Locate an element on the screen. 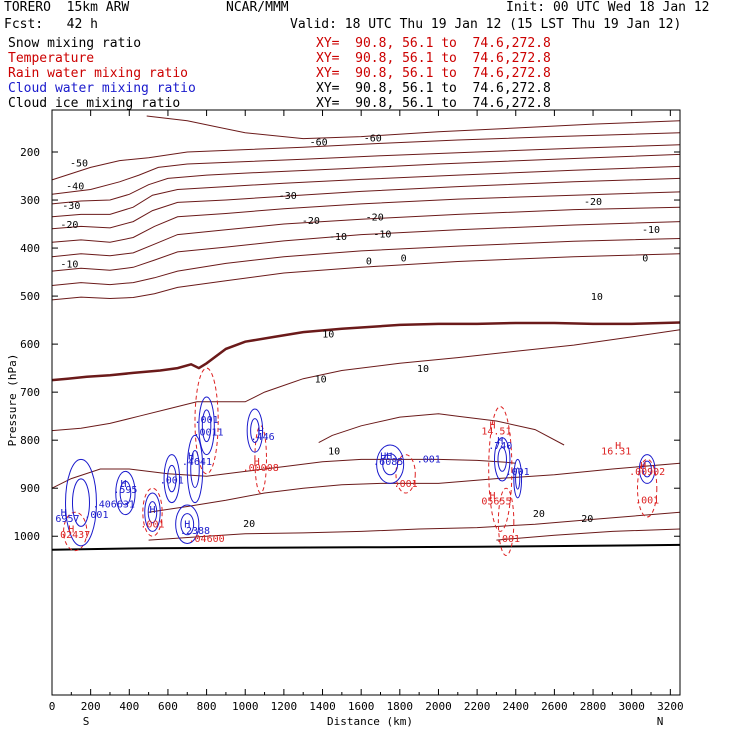 The width and height of the screenshot is (740, 740). cloud-maximum-label: .0011 is located at coordinates (208, 432).